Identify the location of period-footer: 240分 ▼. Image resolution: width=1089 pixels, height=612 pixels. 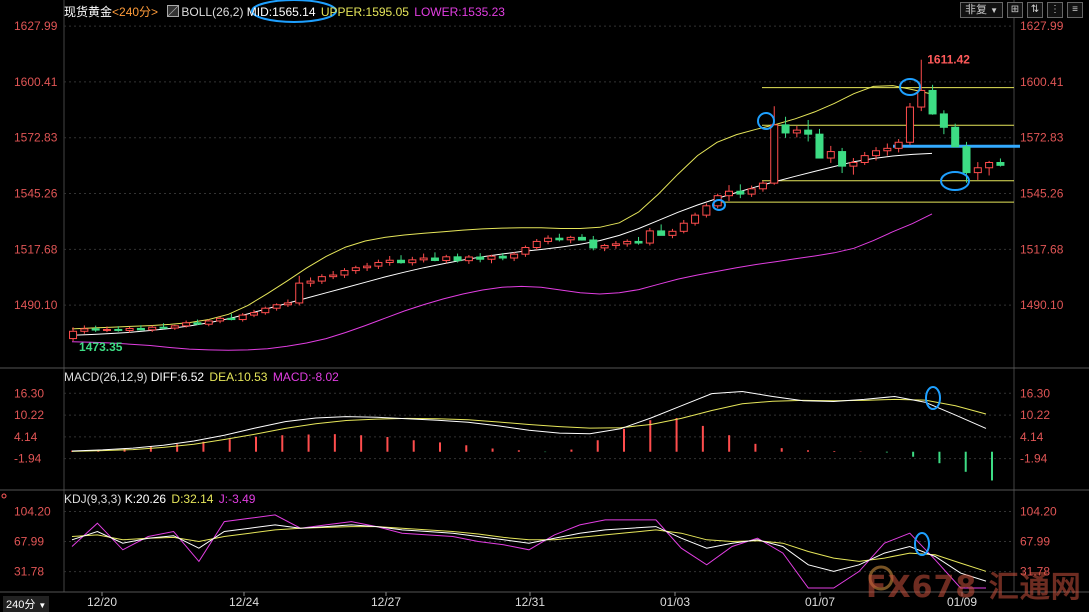
(26, 604).